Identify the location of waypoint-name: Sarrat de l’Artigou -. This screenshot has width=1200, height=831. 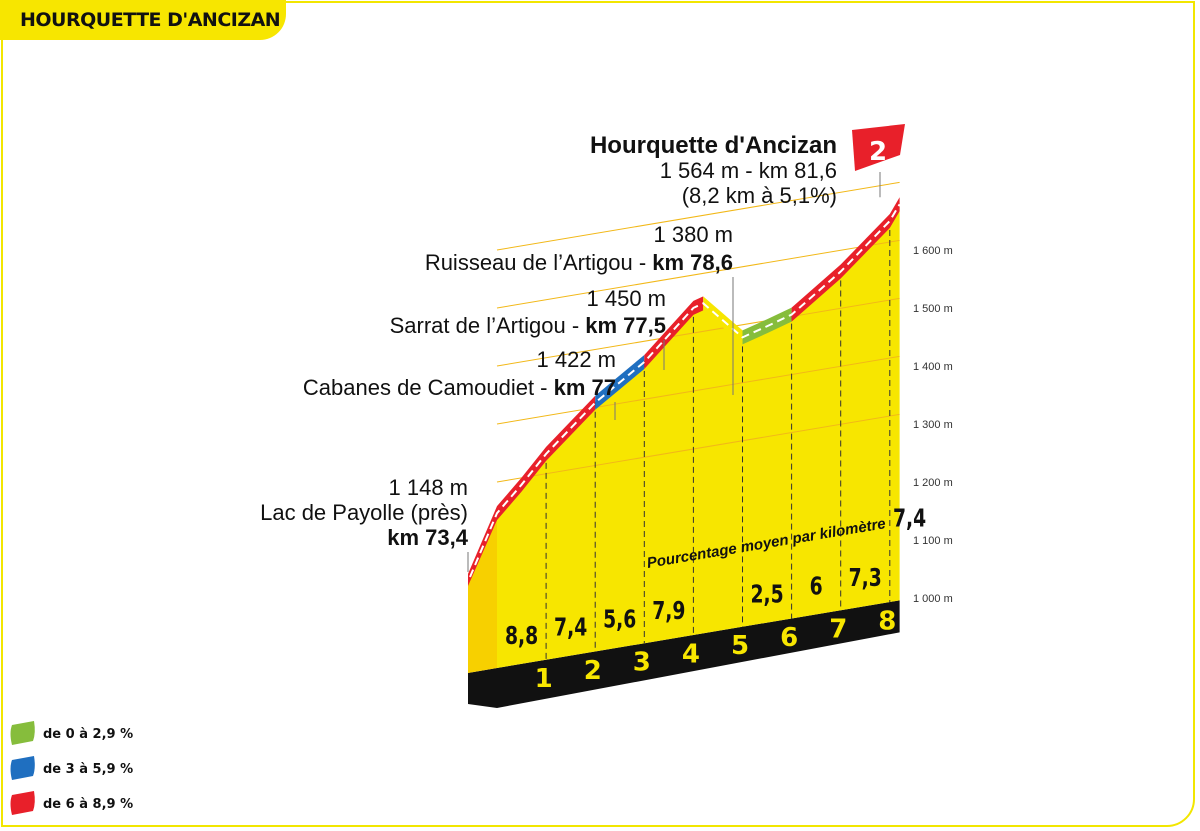
(488, 325).